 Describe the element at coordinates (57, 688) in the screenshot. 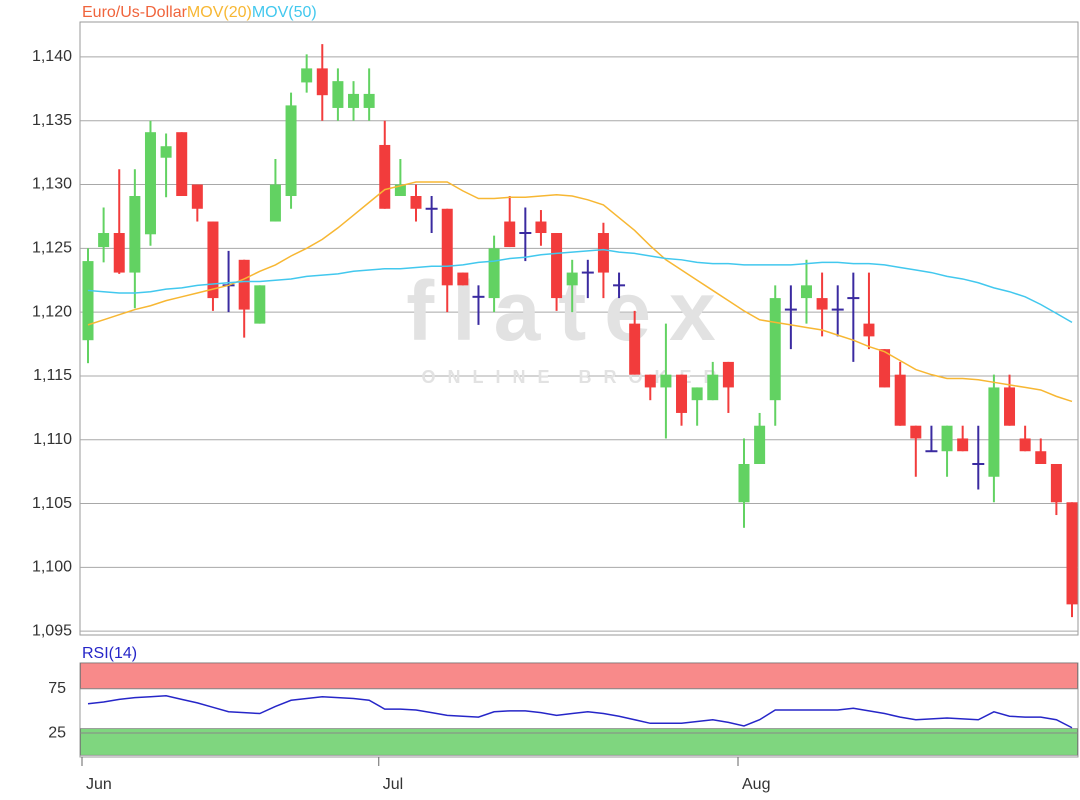

I see `y-tick-label: 75` at that location.